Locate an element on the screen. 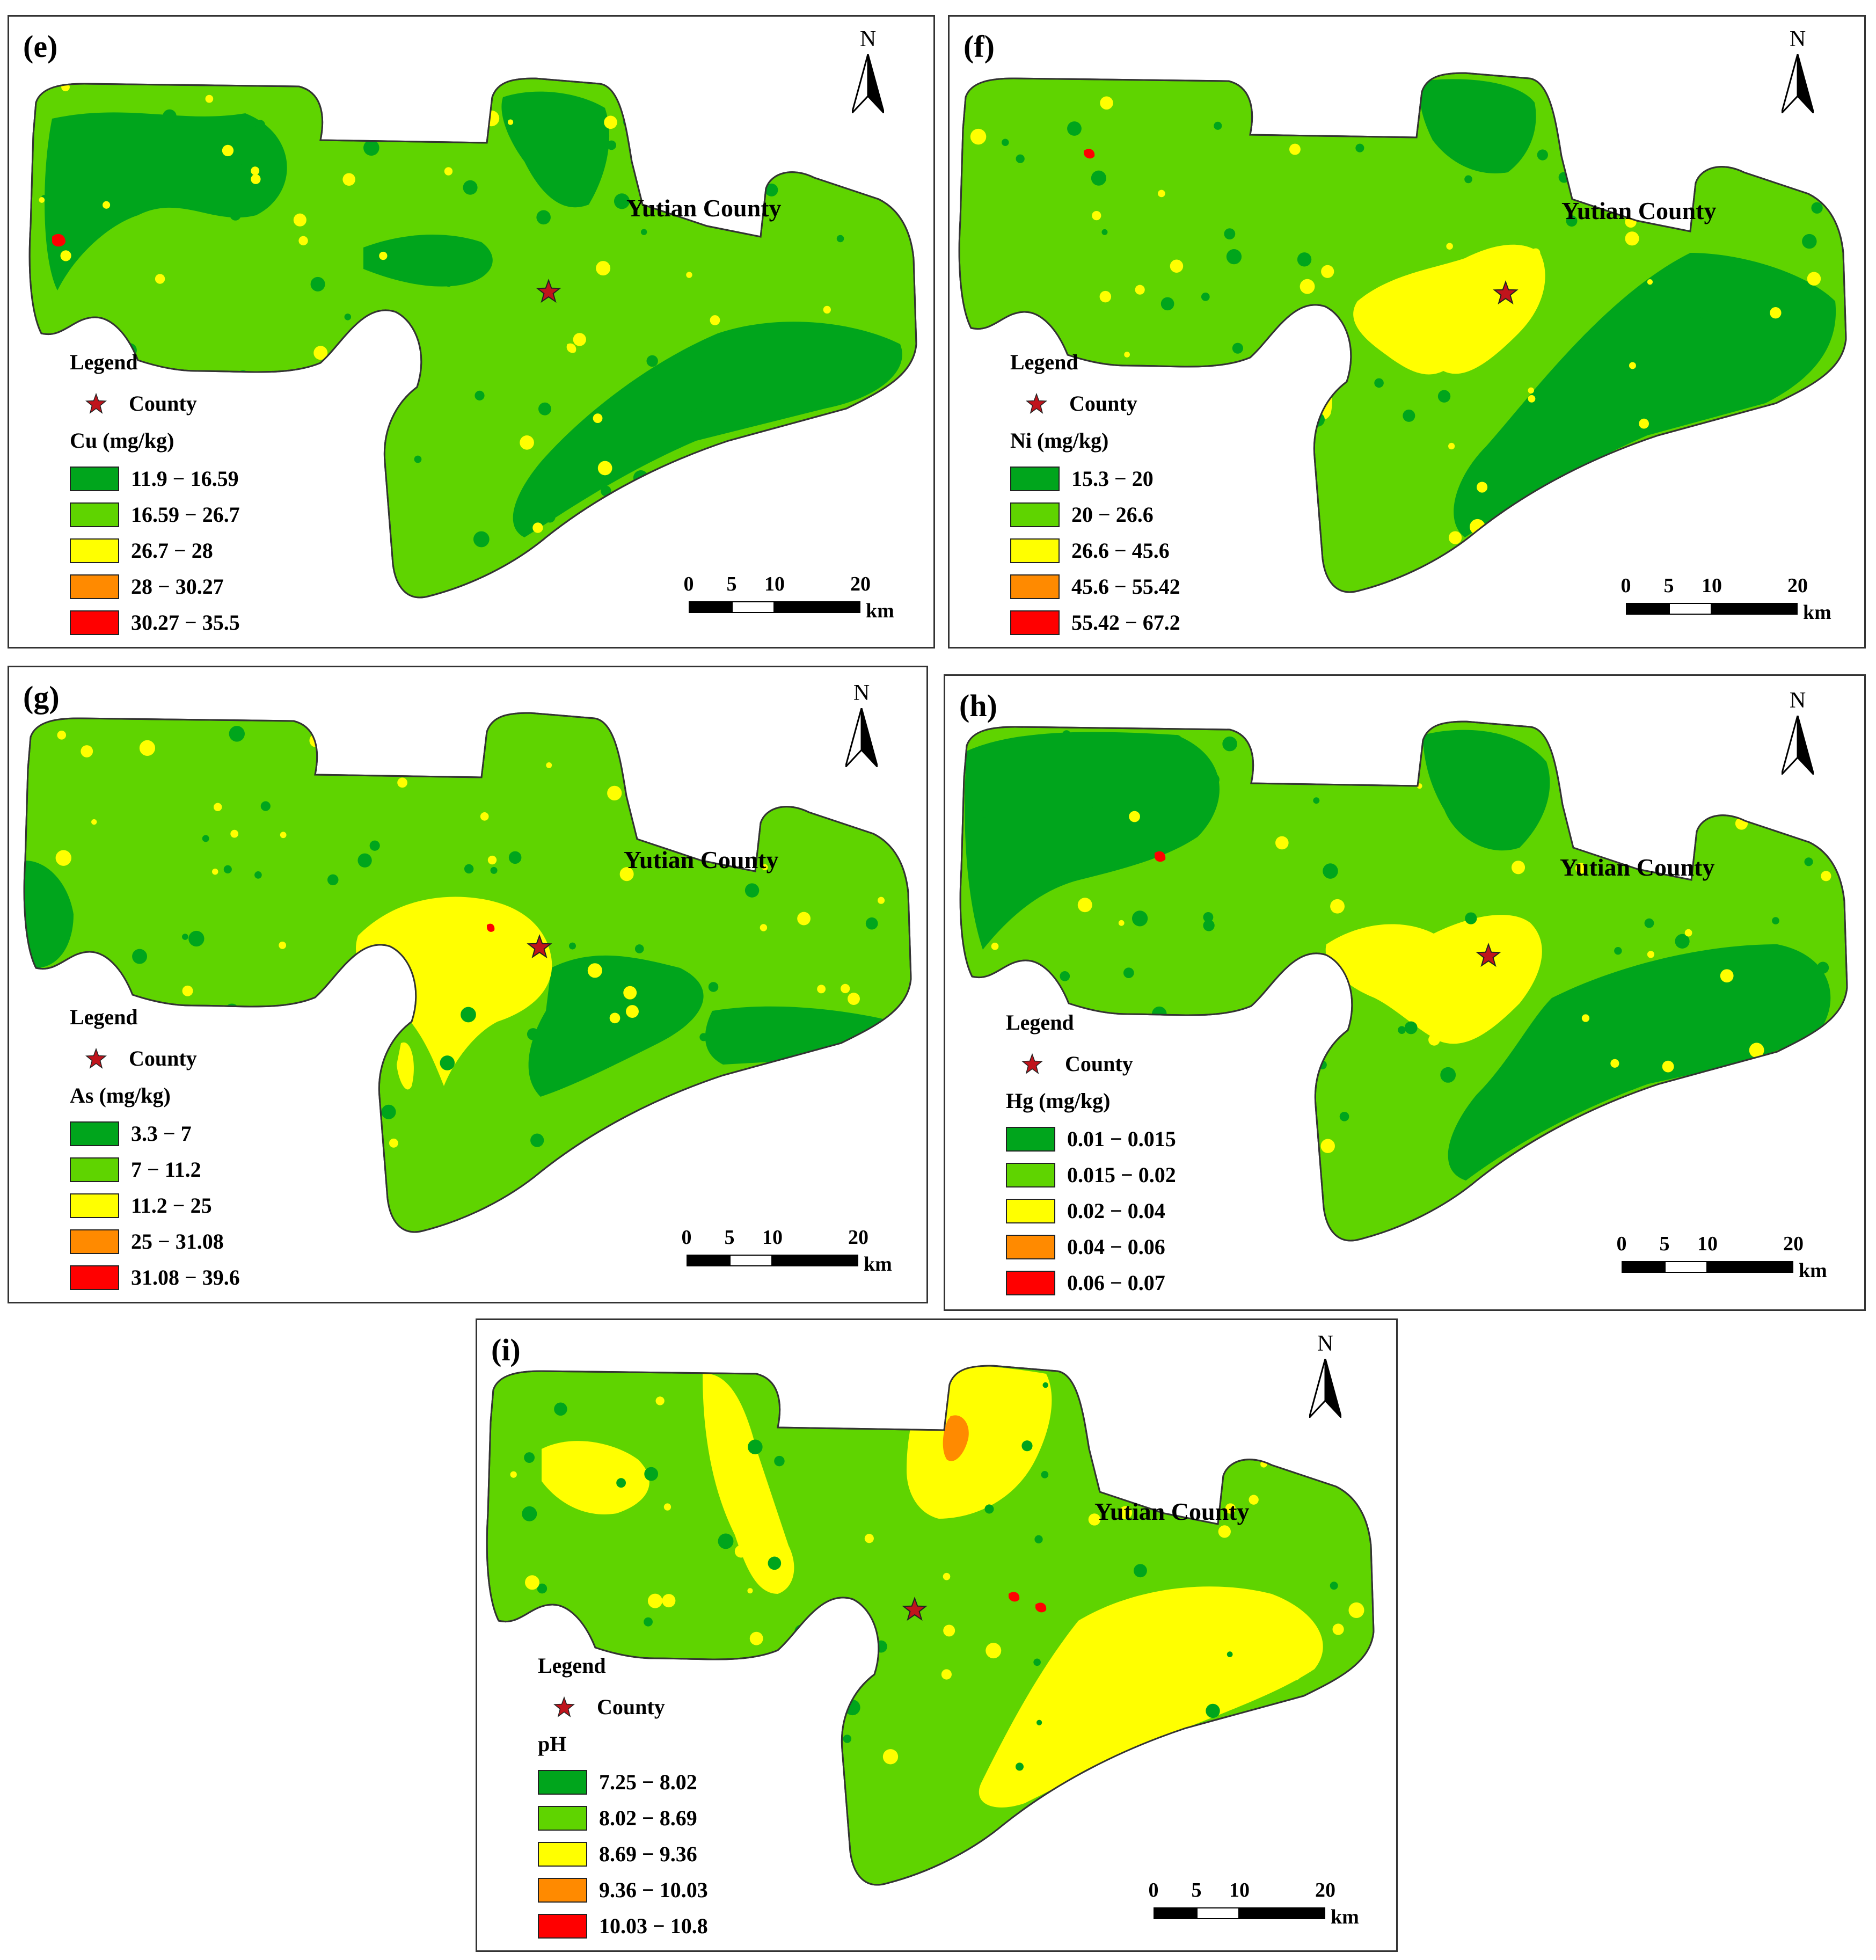 This screenshot has width=1876, height=1960. legend-item: 8.02 − 8.69 is located at coordinates (623, 1818).